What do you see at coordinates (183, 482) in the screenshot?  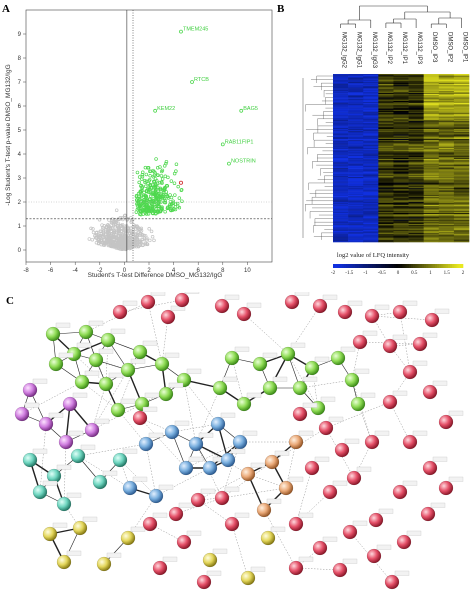 I see `network-edge-weak` at bounding box center [183, 482].